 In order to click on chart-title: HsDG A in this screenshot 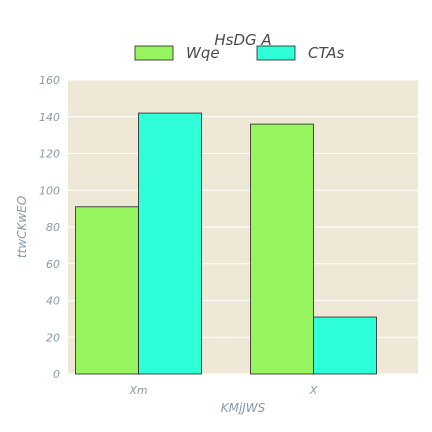, I will do `click(242, 40)`.